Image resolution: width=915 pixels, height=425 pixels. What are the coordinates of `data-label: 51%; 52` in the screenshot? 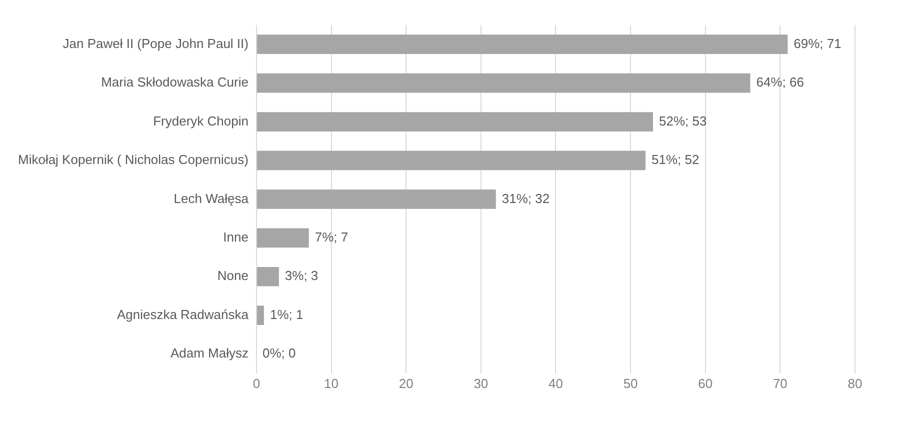 It's located at (676, 160).